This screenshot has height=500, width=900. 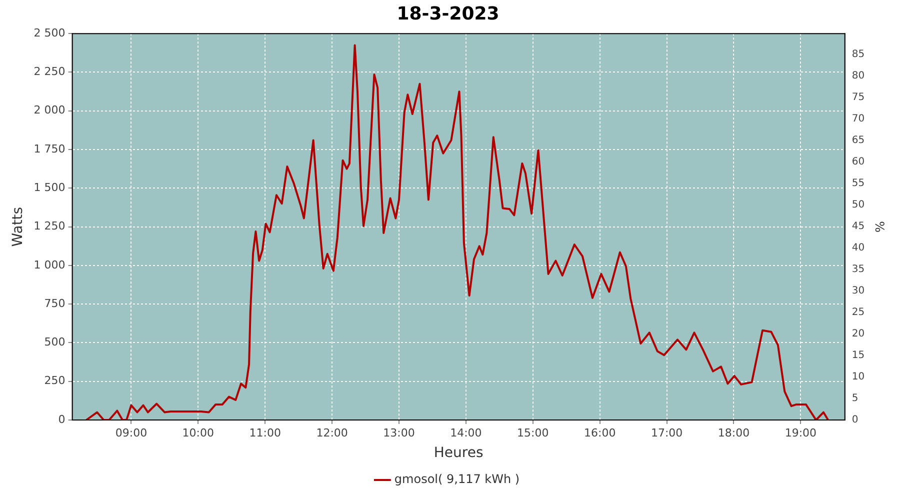 What do you see at coordinates (858, 118) in the screenshot?
I see `y2-tick-label: 70` at bounding box center [858, 118].